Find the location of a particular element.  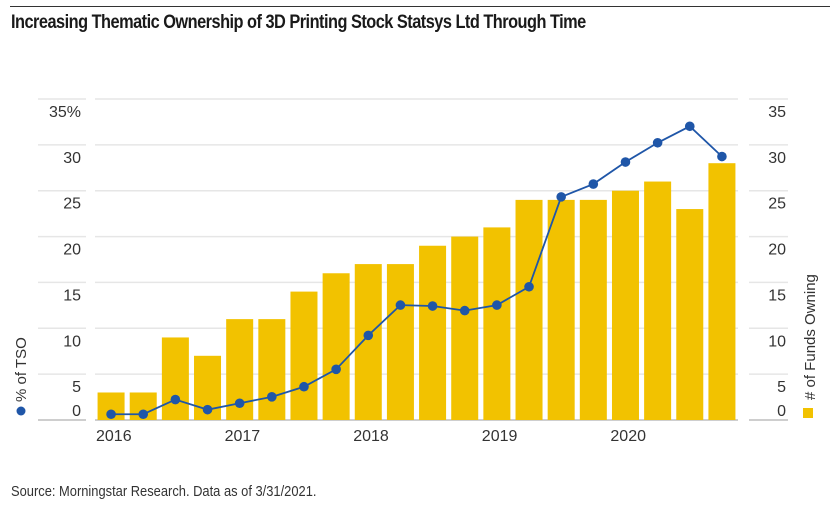

left-axis-legend: % of TSO is located at coordinates (21, 376).